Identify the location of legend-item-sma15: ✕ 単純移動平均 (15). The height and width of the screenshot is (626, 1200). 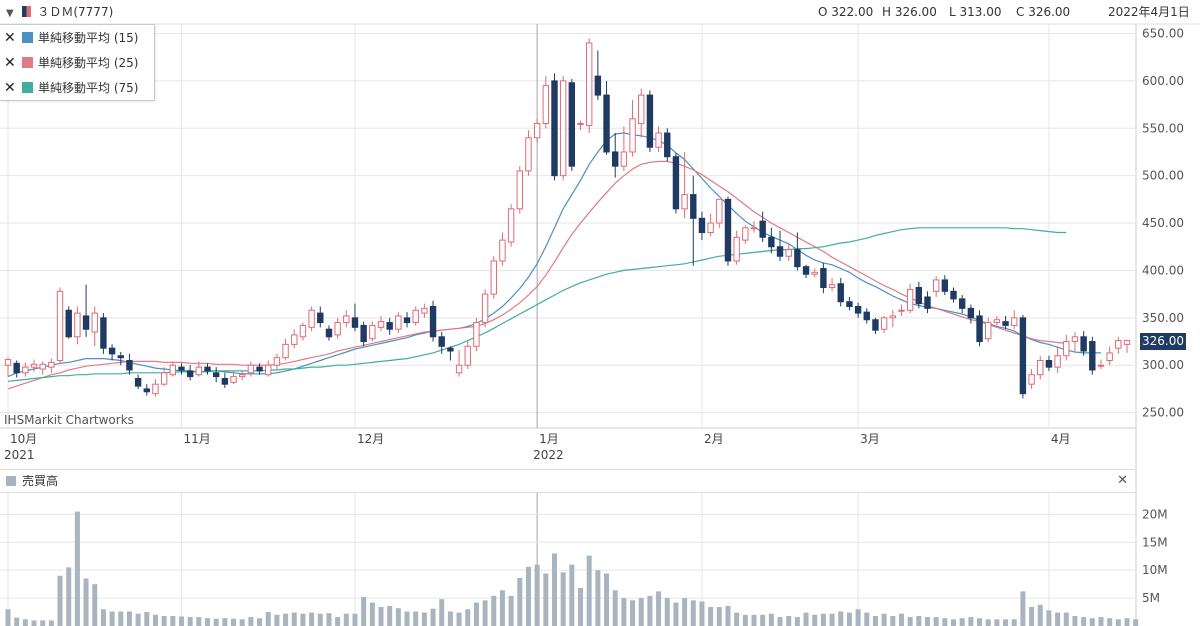
(77, 37).